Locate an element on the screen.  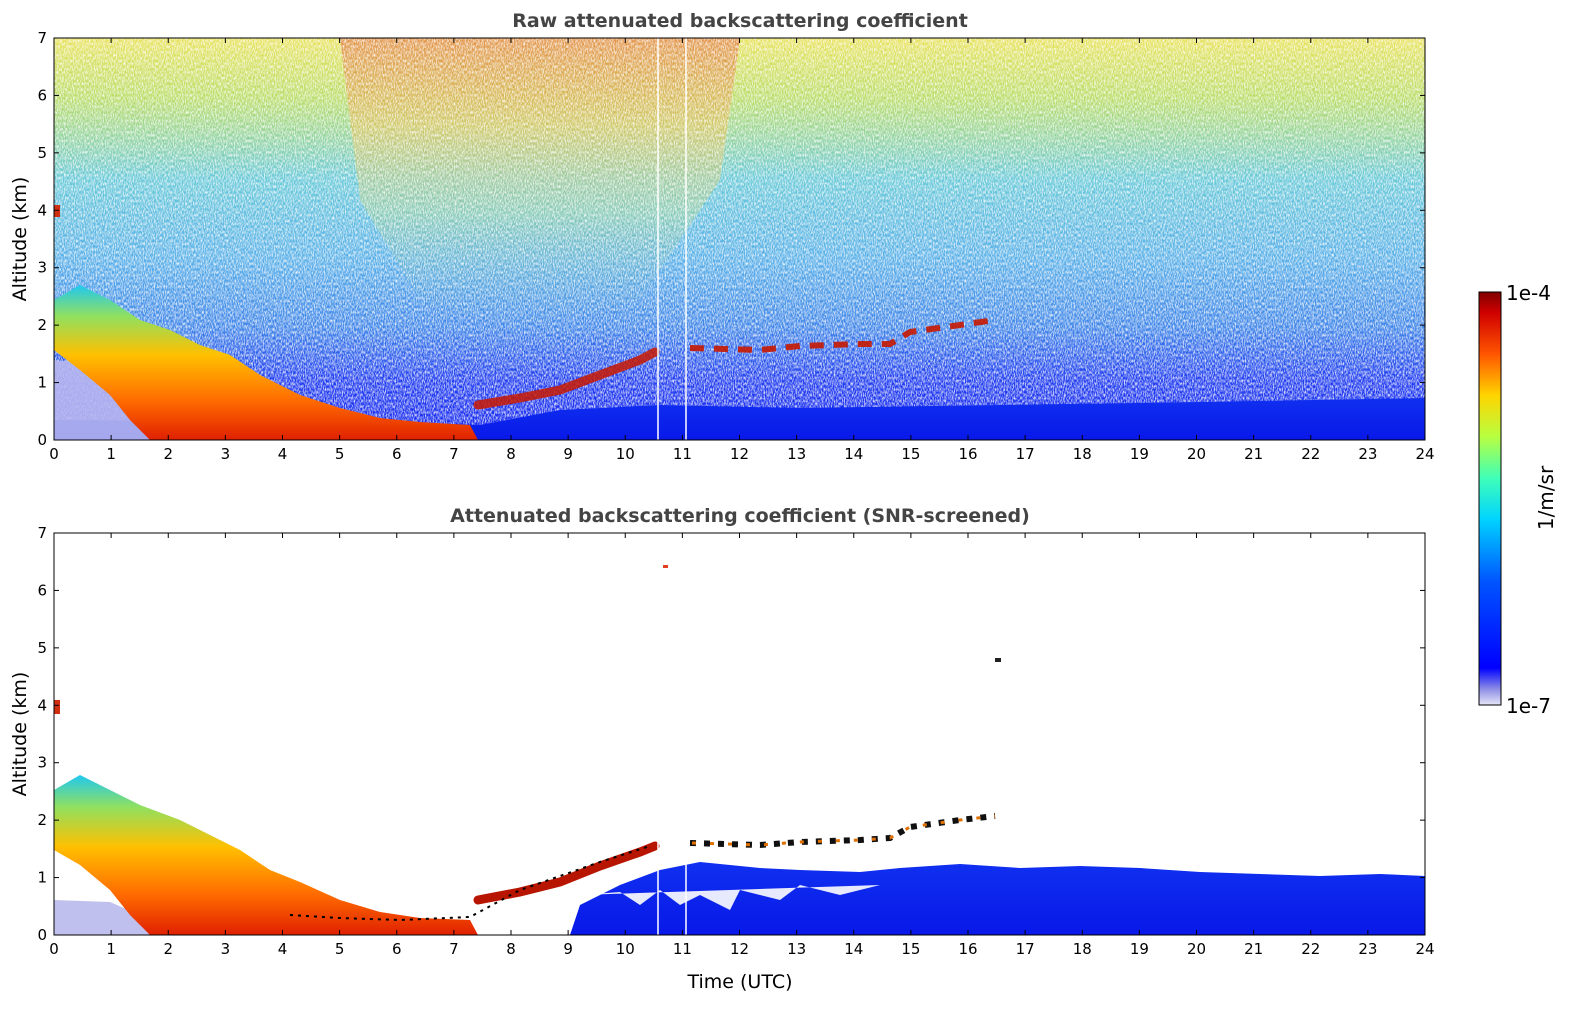
panel2-xtick-label: 3 is located at coordinates (226, 949).